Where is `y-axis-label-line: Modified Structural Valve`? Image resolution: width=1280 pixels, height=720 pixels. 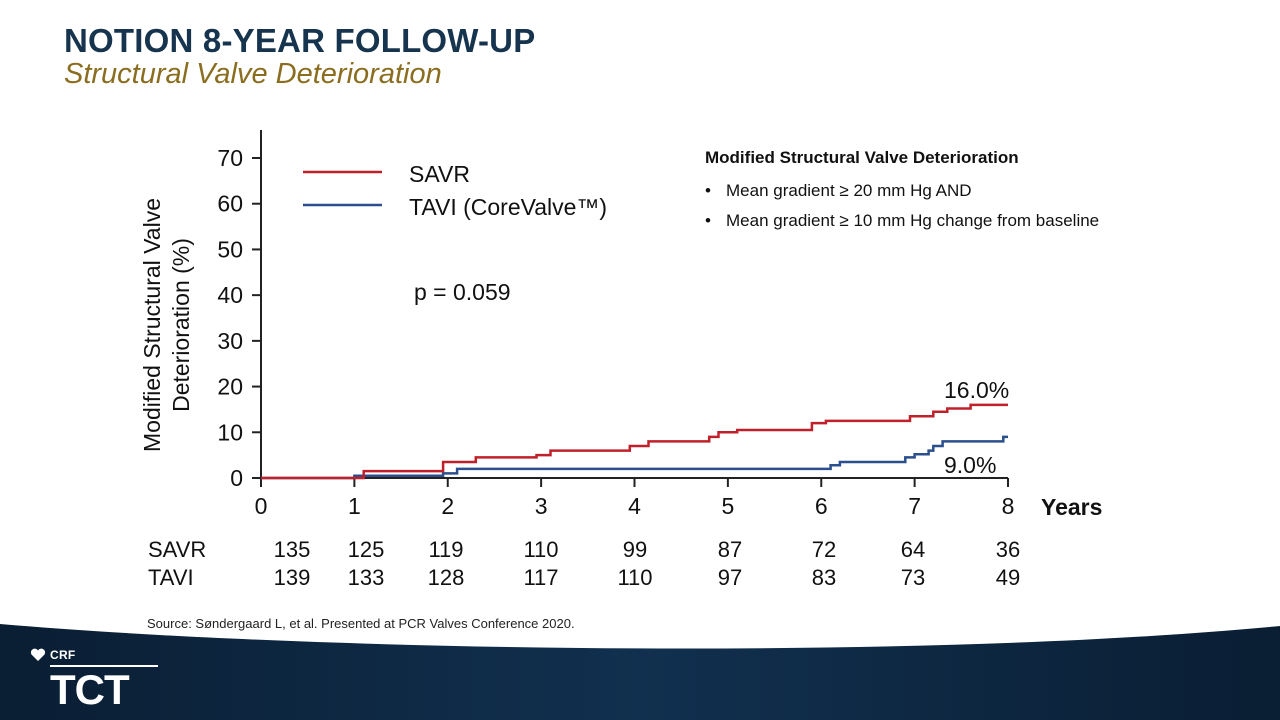
y-axis-label-line: Modified Structural Valve is located at coordinates (152, 325).